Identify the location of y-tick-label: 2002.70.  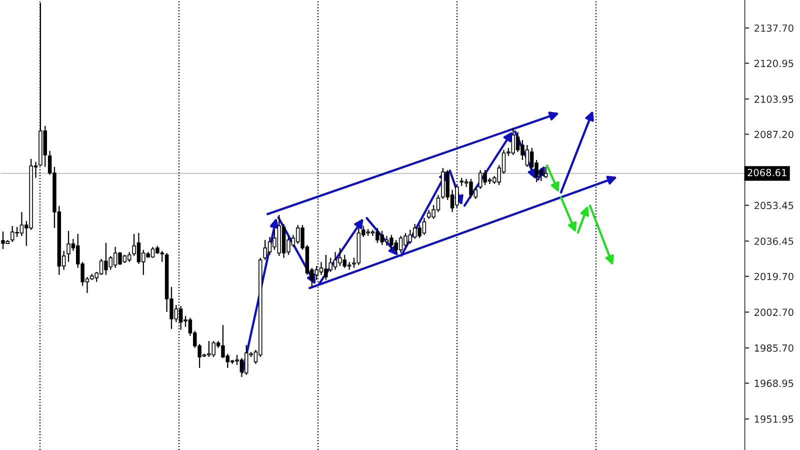
(774, 312).